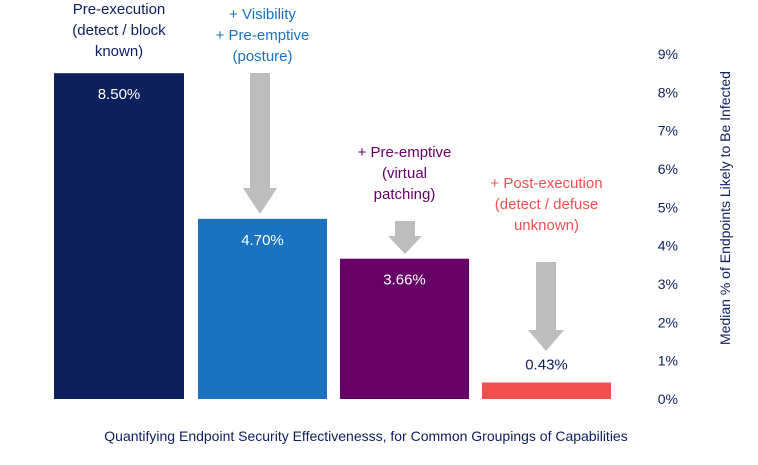 This screenshot has height=465, width=758. Describe the element at coordinates (546, 365) in the screenshot. I see `value-label-4: 0.43%` at that location.